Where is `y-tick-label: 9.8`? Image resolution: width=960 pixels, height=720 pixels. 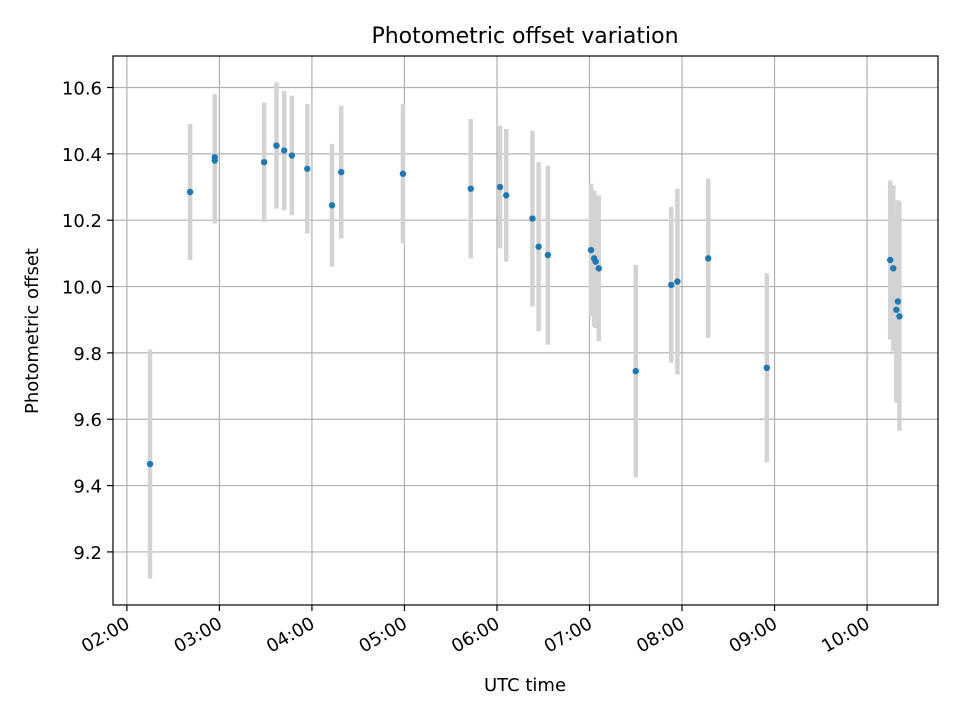
y-tick-label: 9.8 is located at coordinates (87, 354).